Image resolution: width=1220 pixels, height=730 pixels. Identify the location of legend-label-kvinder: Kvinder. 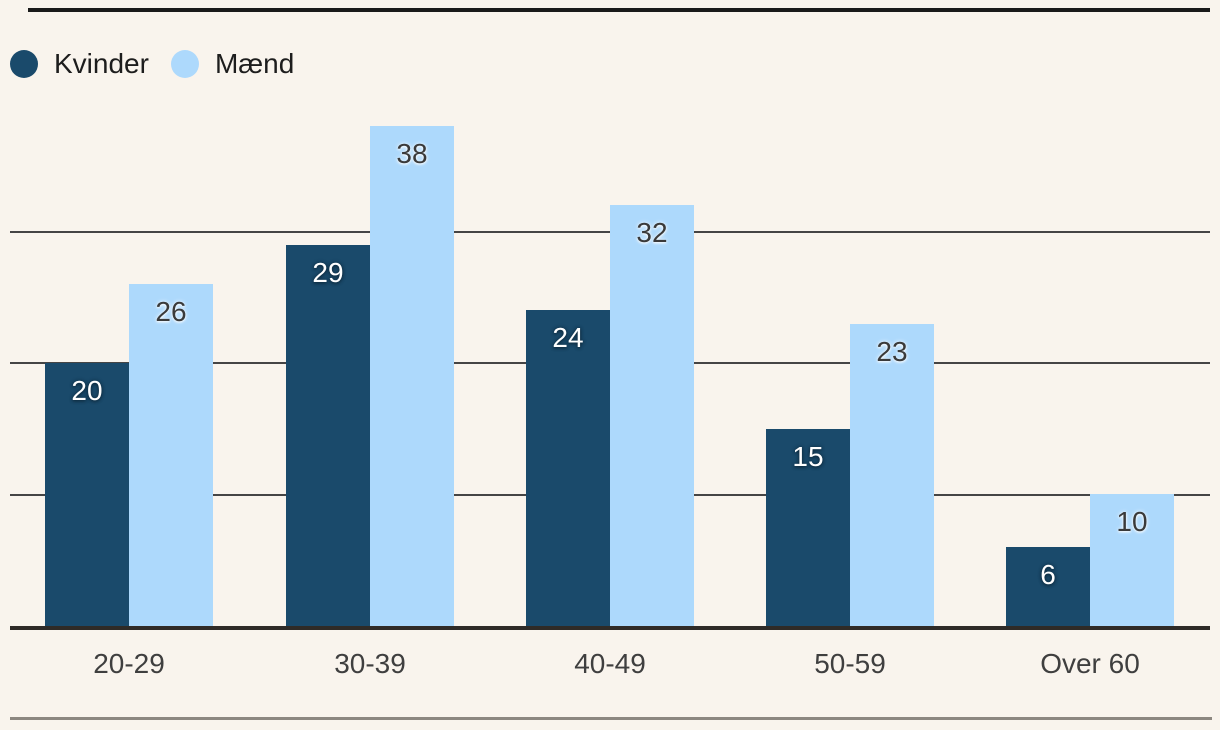
(101, 63).